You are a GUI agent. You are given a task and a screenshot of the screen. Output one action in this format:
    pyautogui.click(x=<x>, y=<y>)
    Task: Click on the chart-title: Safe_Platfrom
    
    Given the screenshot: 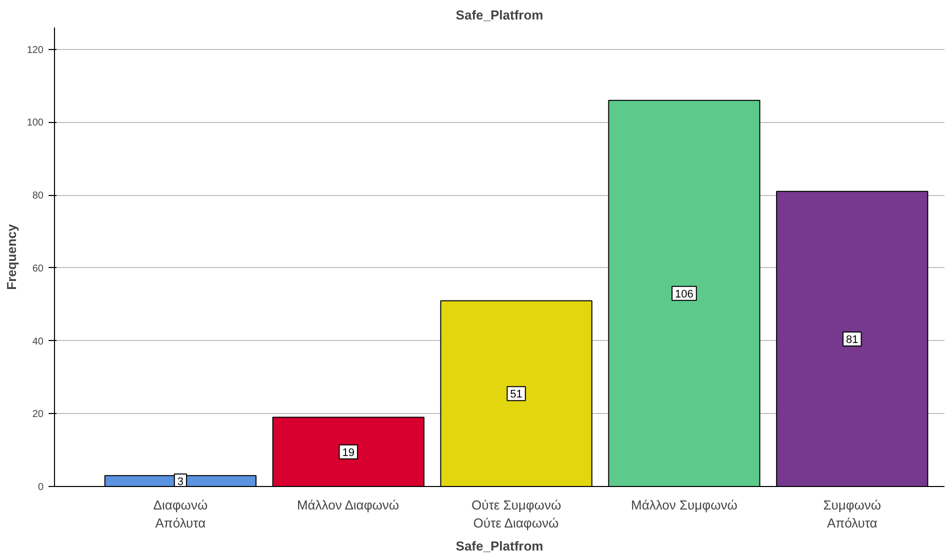 What is the action you would take?
    pyautogui.click(x=500, y=15)
    